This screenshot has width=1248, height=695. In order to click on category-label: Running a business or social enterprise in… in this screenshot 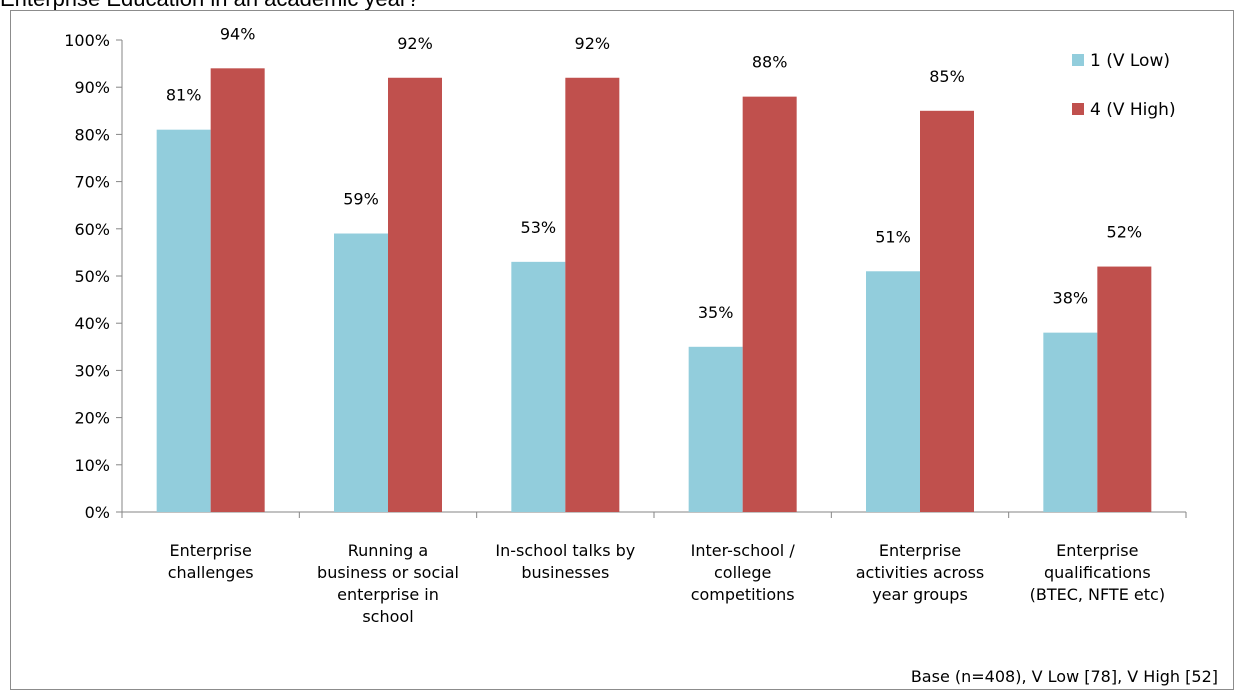, I will do `click(388, 583)`.